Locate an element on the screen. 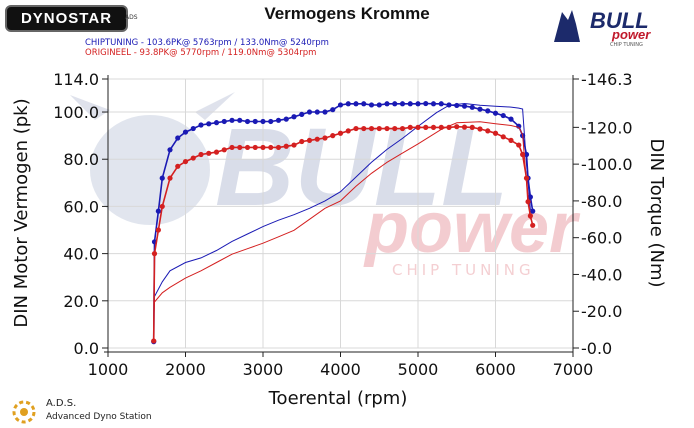 This screenshot has height=428, width=694. x-tick-label-1: 2000 is located at coordinates (185, 369).